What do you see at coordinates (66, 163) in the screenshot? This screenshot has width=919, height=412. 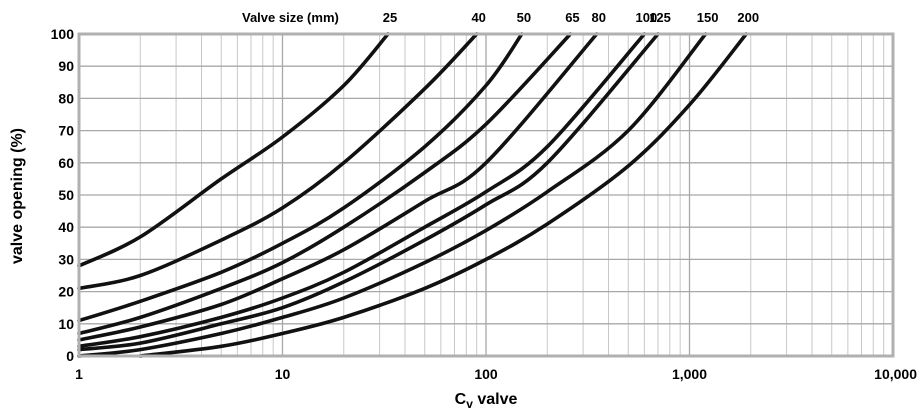 I see `y-tick-label: 60` at bounding box center [66, 163].